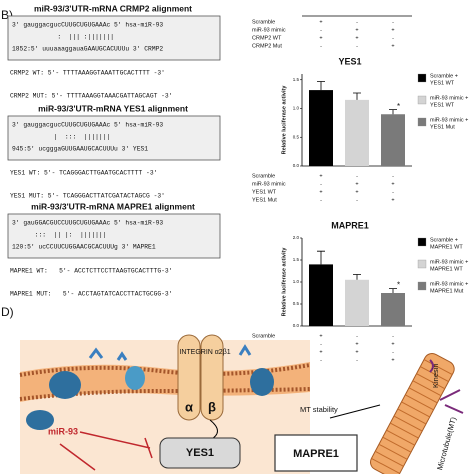 This screenshot has height=474, width=474. I want to click on table-row-label: CRMP2 Mut, so click(267, 46).